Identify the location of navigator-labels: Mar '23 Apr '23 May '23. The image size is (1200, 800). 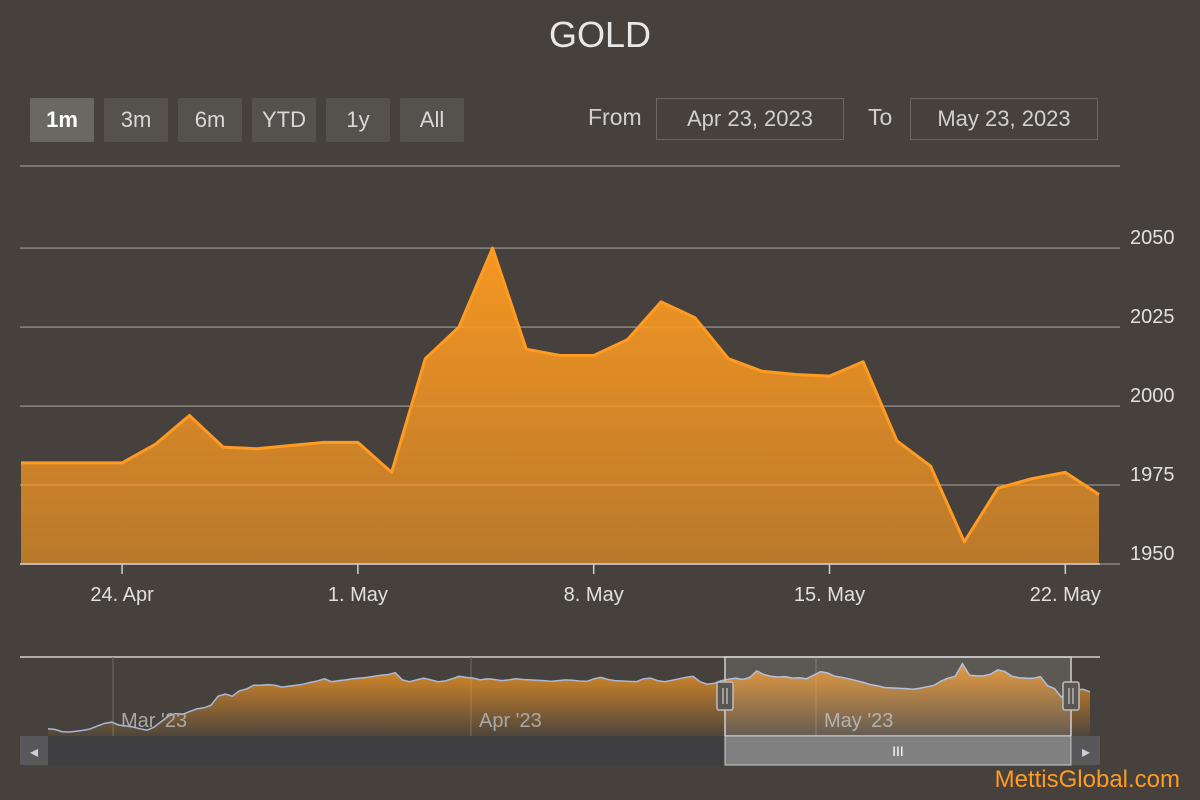
(507, 721).